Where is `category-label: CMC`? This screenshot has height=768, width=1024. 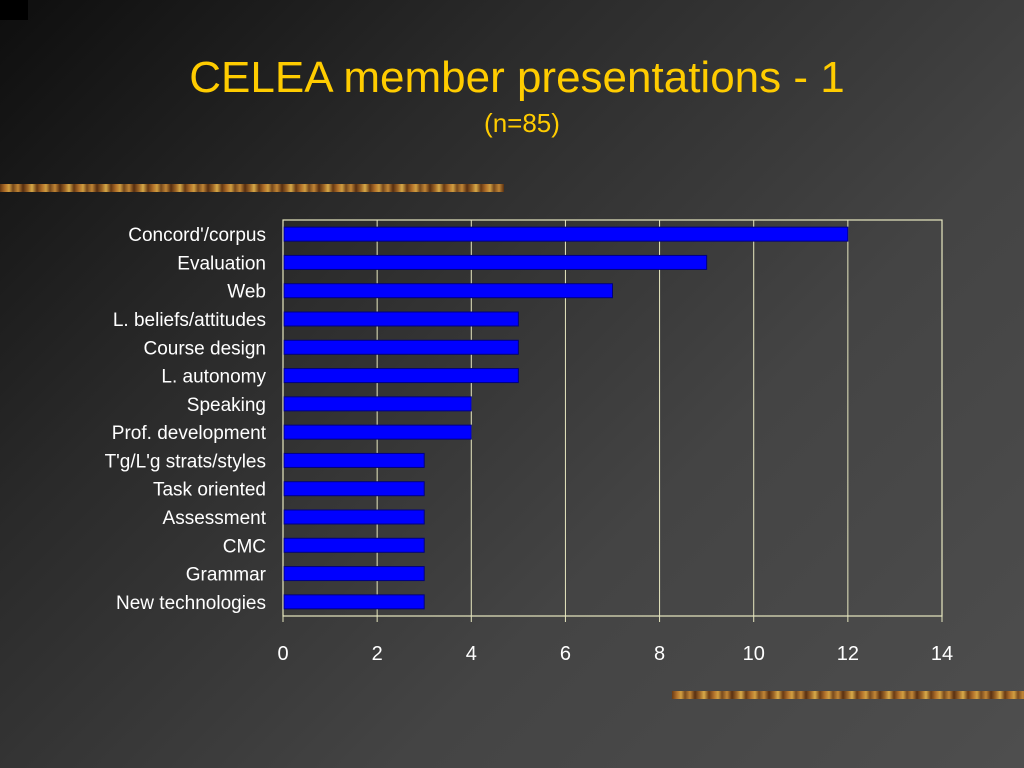 category-label: CMC is located at coordinates (244, 546).